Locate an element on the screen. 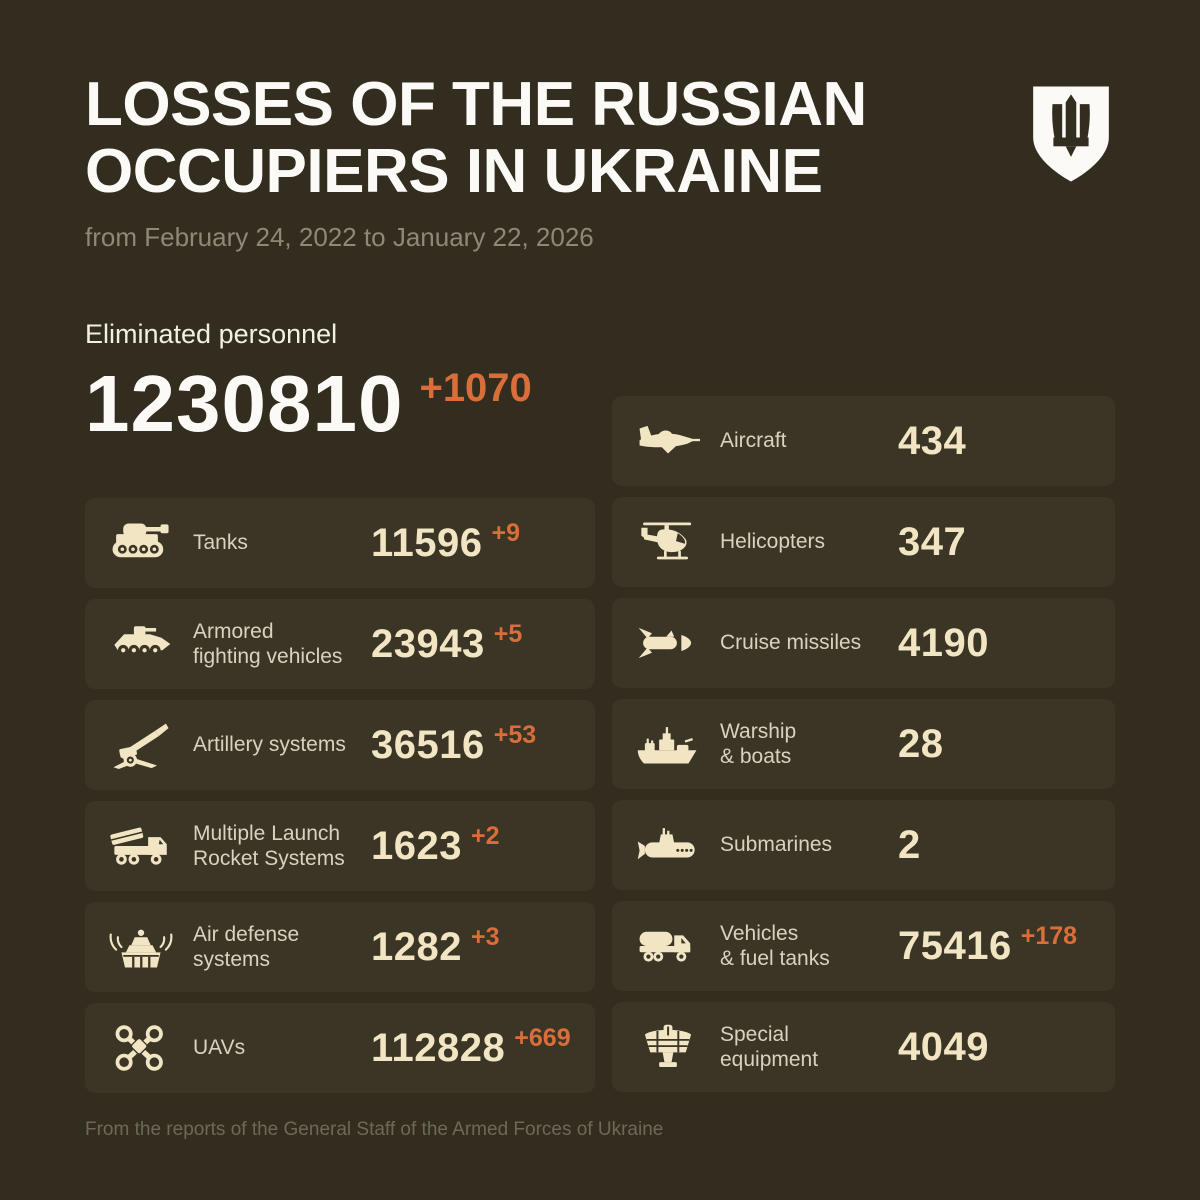 The height and width of the screenshot is (1200, 1200). stat-value: 11596 is located at coordinates (427, 542).